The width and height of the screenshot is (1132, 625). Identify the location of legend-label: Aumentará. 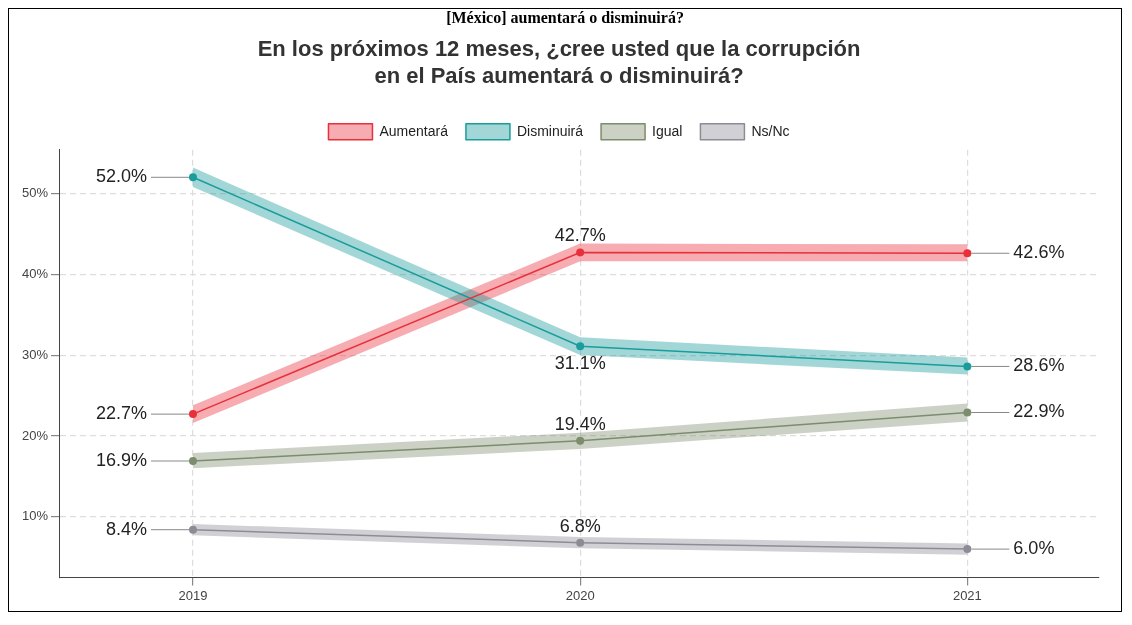
(414, 130).